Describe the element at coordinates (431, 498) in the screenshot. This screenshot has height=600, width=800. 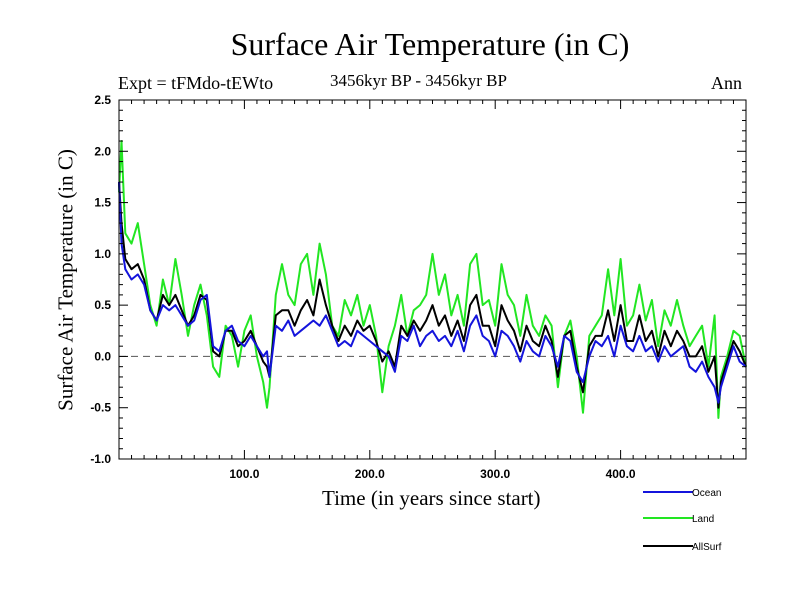
I see `x-axis-label: Time (in years since start)` at that location.